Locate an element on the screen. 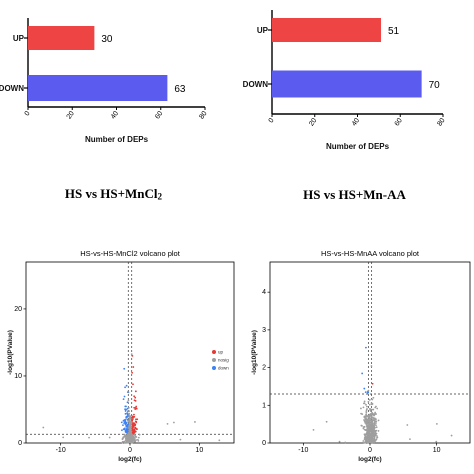  x-tick-label: -10 is located at coordinates (61, 450).